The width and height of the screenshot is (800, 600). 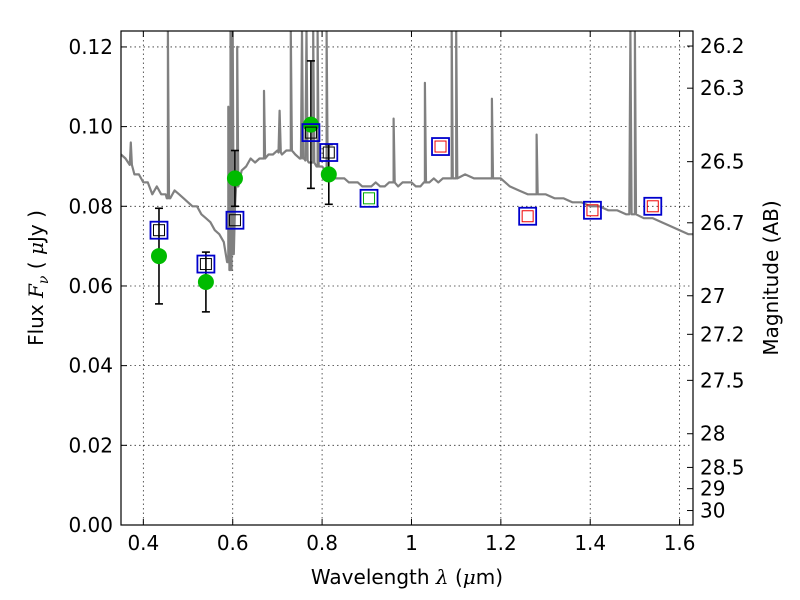 I want to click on mag-tick-label: 28.5, so click(x=722, y=467).